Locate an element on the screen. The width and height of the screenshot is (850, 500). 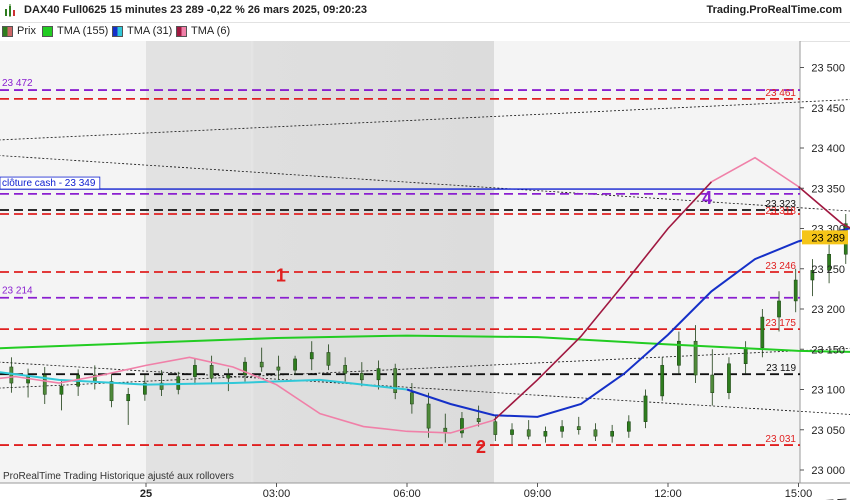
last-price-label: 23 289 is located at coordinates (828, 238).